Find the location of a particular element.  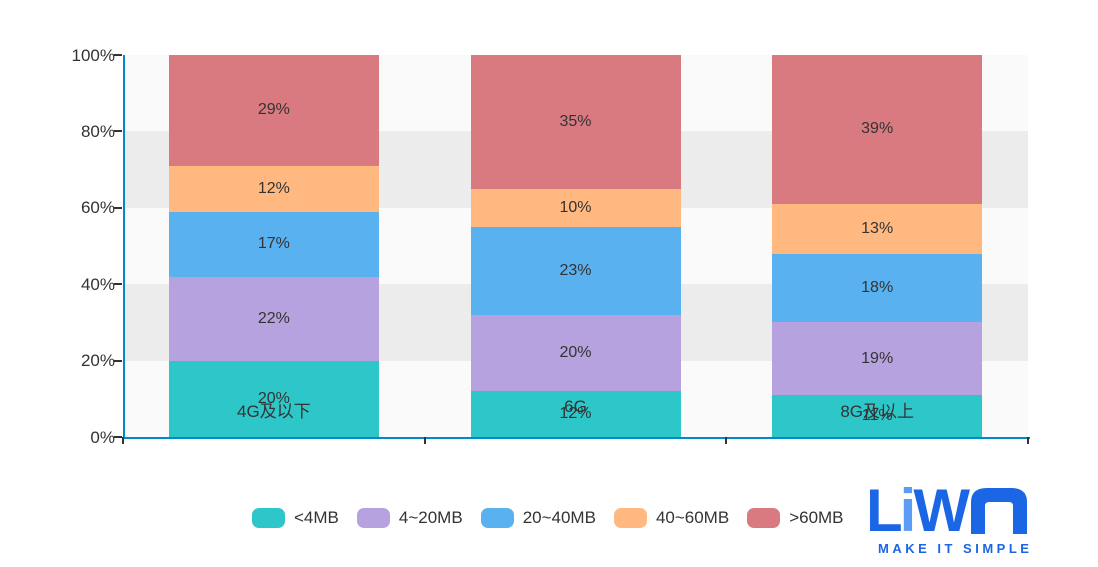

y-axis-label: 20% is located at coordinates (97, 361).